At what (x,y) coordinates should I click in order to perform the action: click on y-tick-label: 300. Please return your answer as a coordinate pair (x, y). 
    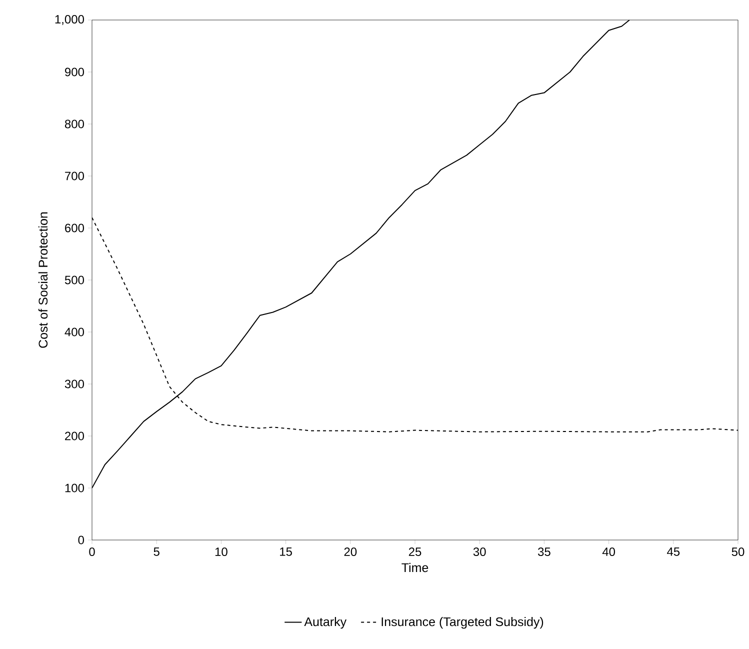
    Looking at the image, I should click on (74, 384).